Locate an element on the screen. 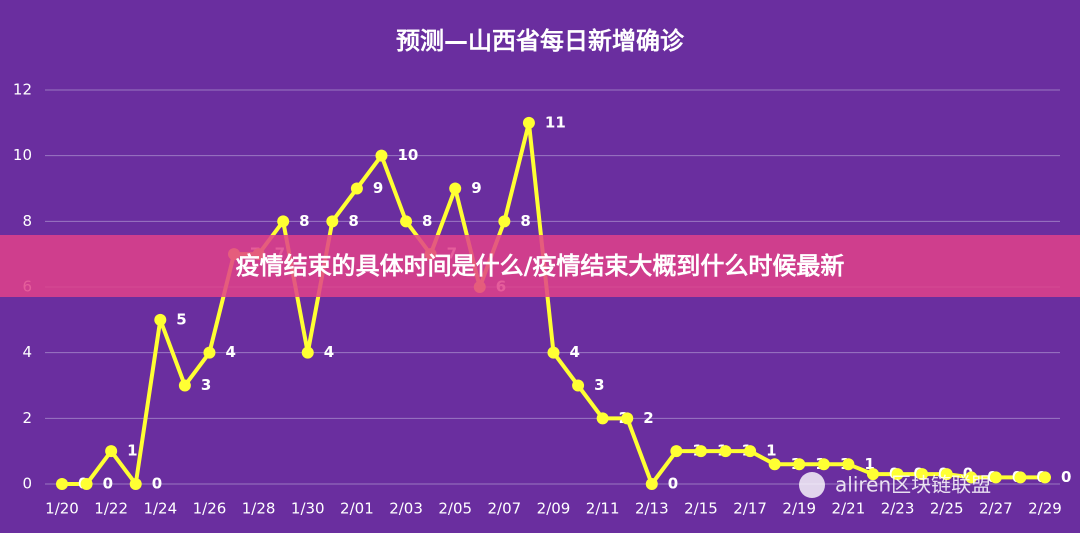 The height and width of the screenshot is (533, 1080). y-tick-label: 4 is located at coordinates (27, 352).